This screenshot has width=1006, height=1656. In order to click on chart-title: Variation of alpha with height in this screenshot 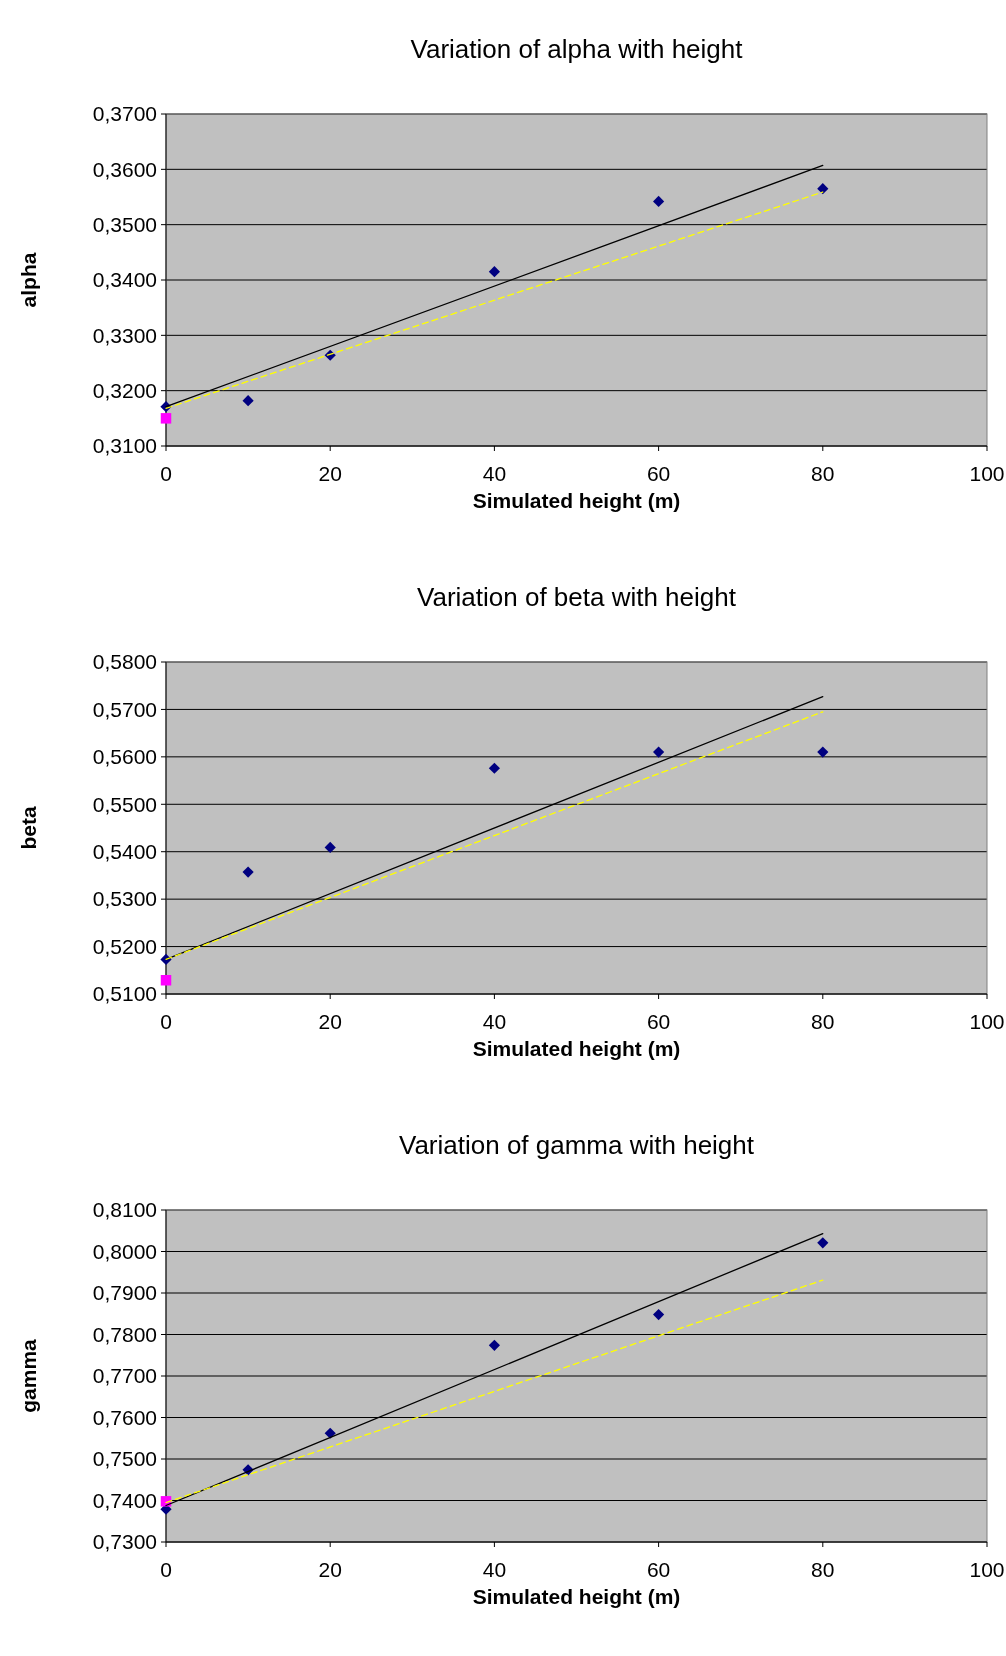, I will do `click(577, 49)`.